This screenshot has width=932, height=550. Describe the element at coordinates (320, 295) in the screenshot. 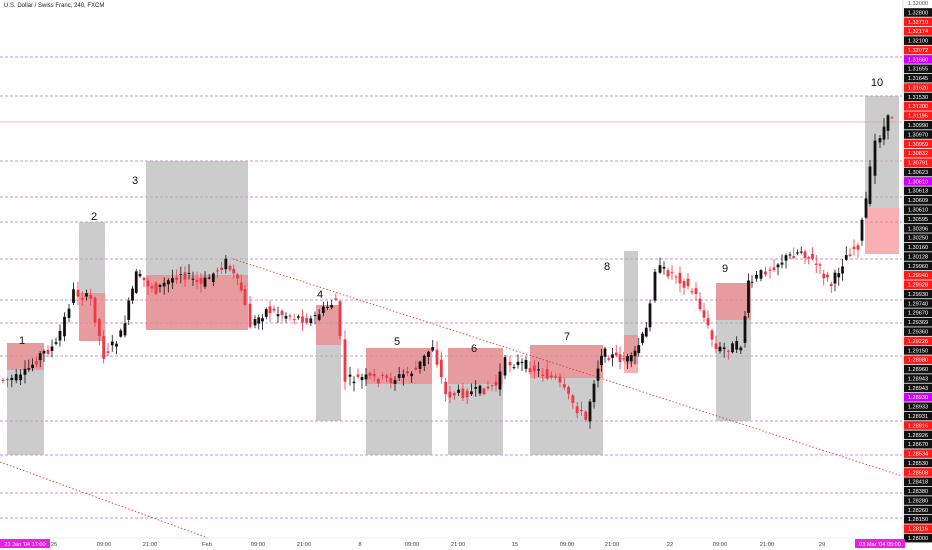

I see `zone-label-4: 4` at that location.